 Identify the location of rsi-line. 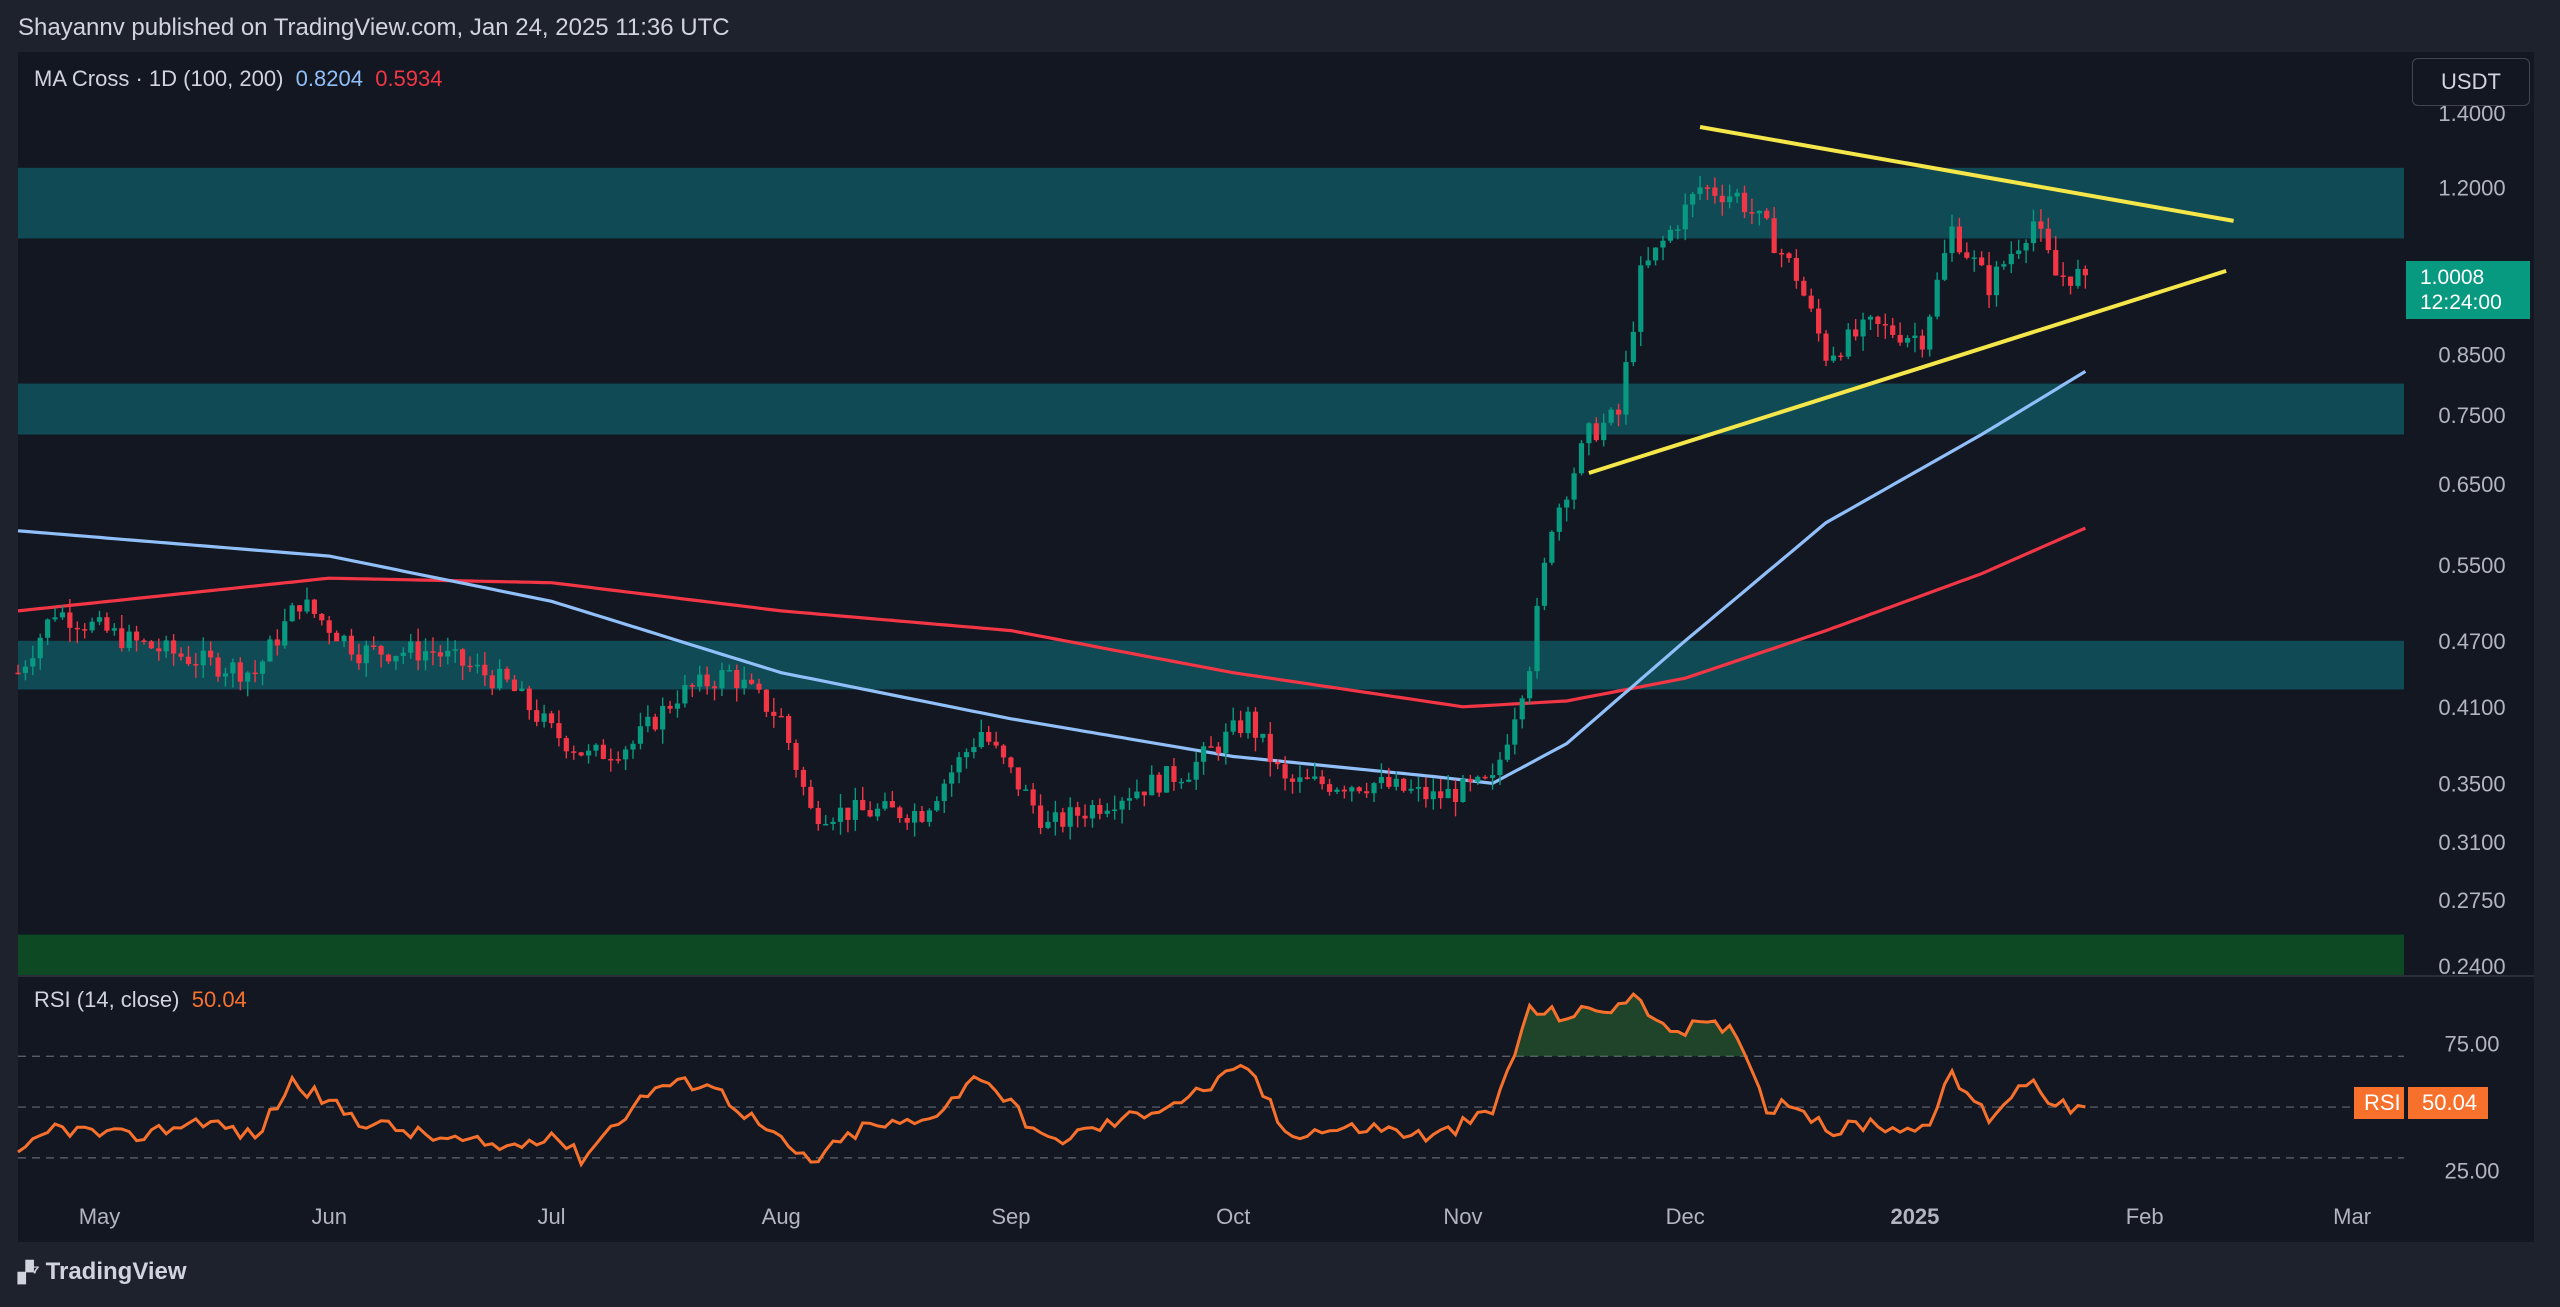
(1051, 1079).